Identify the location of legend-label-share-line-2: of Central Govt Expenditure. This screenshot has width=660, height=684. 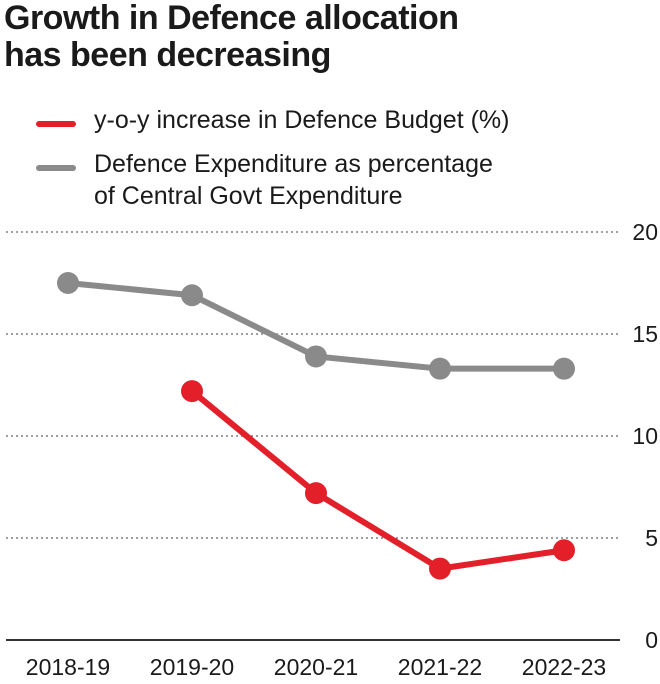
(248, 196).